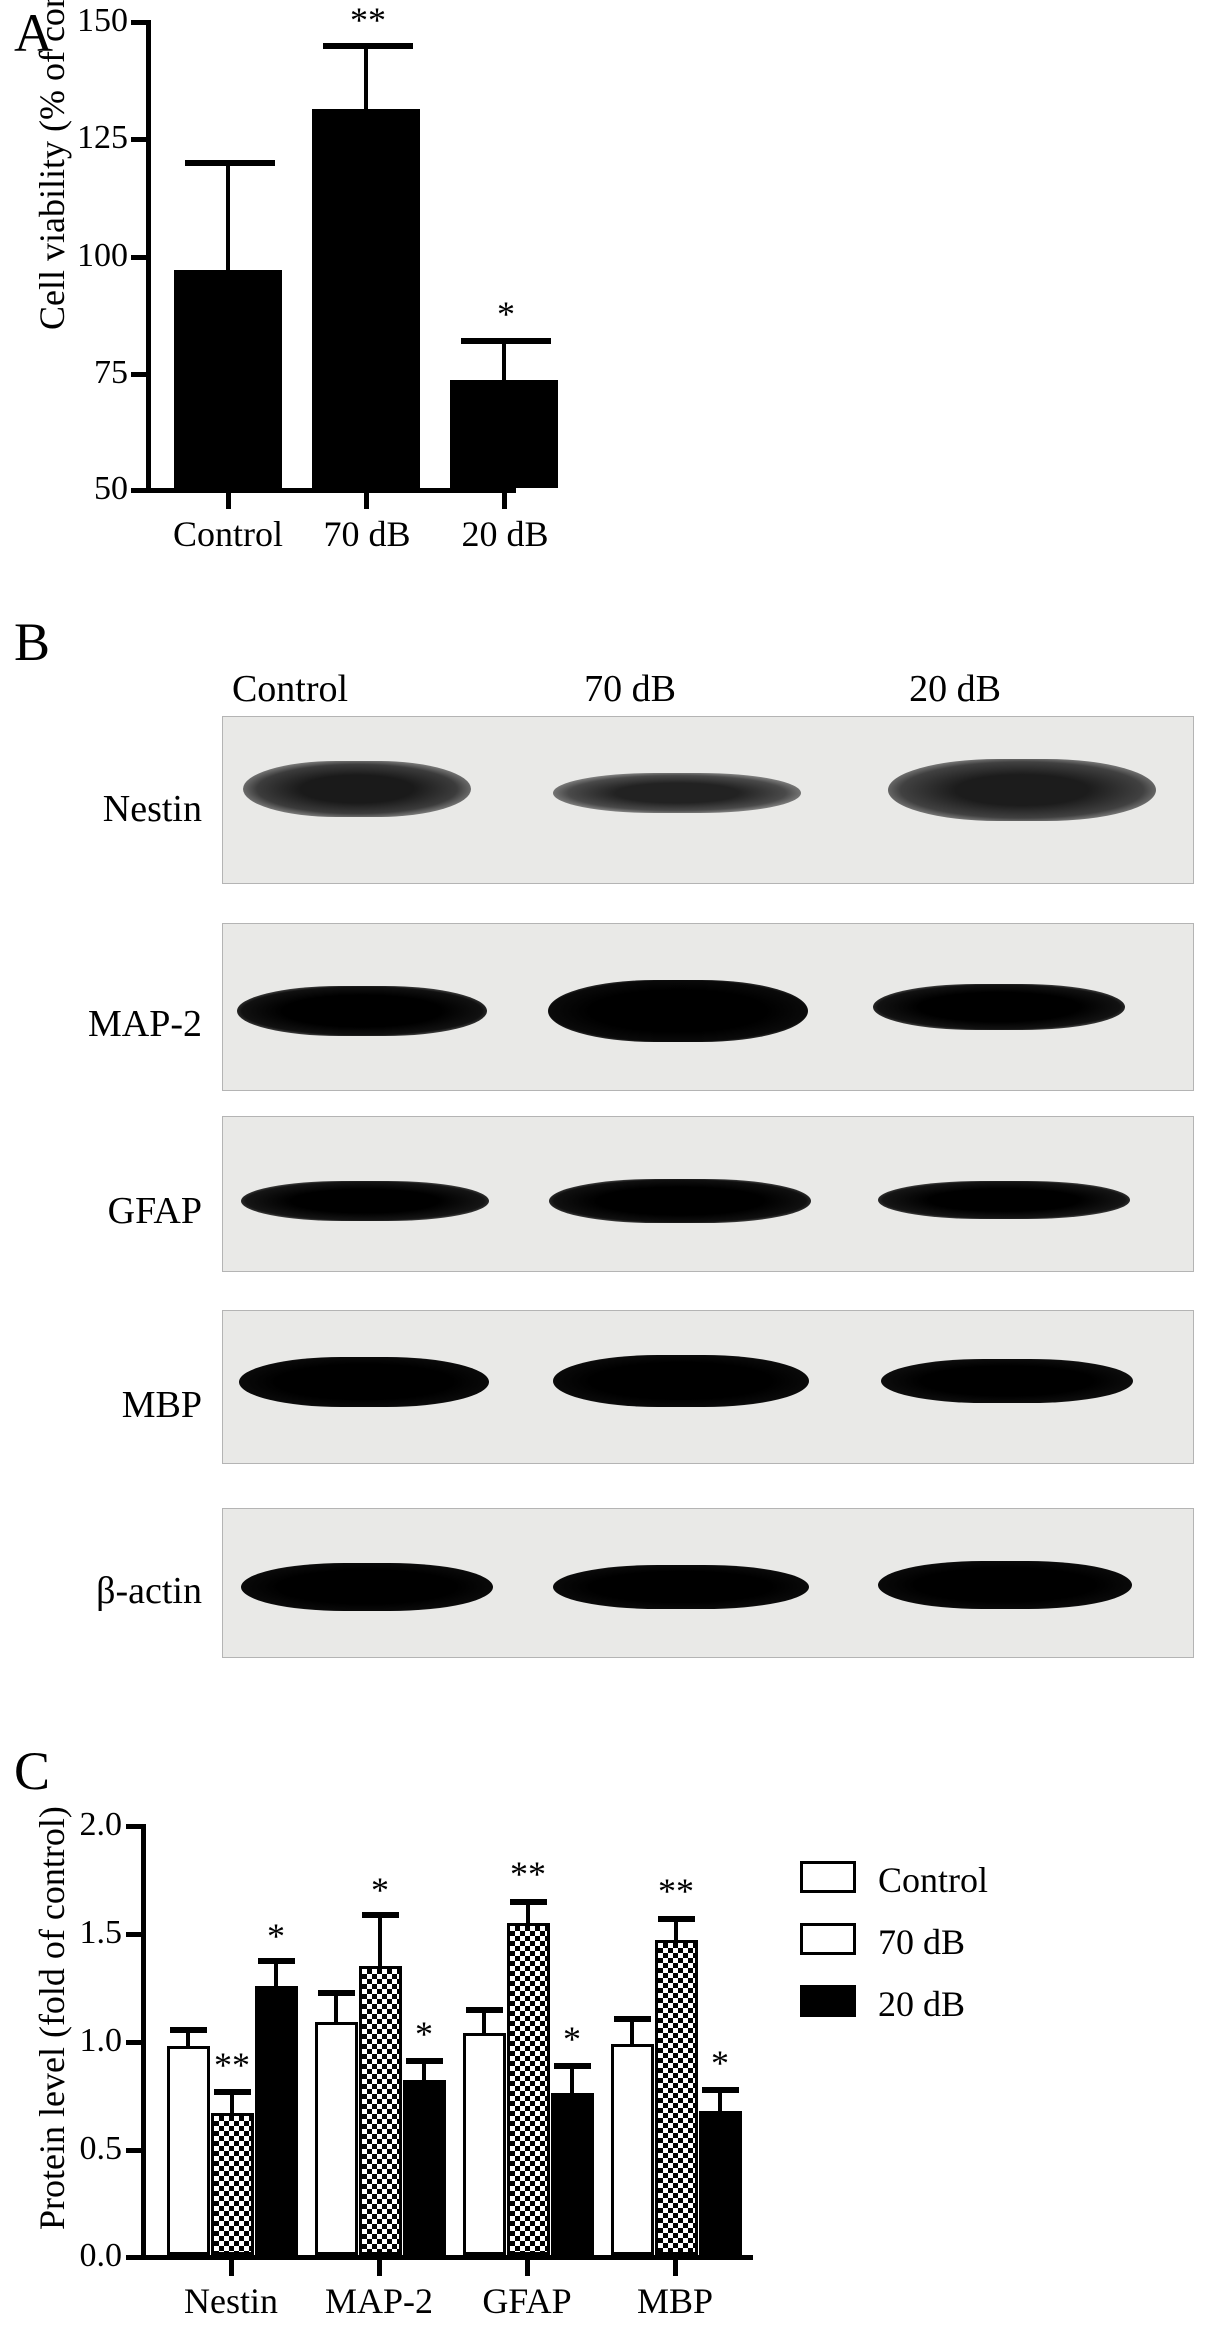 The width and height of the screenshot is (1205, 2336). Describe the element at coordinates (506, 341) in the screenshot. I see `panel-a-error-cap-20db` at that location.